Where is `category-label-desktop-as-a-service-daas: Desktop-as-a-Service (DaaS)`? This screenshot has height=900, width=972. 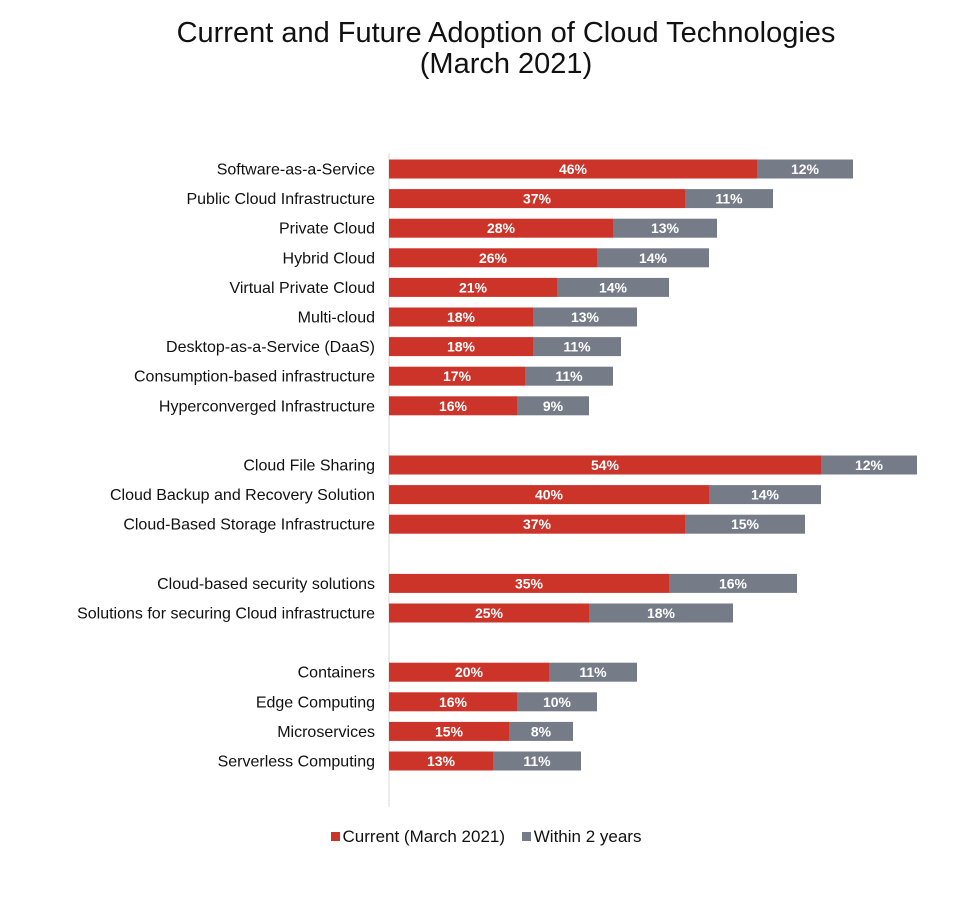 category-label-desktop-as-a-service-daas: Desktop-as-a-Service (DaaS) is located at coordinates (270, 347).